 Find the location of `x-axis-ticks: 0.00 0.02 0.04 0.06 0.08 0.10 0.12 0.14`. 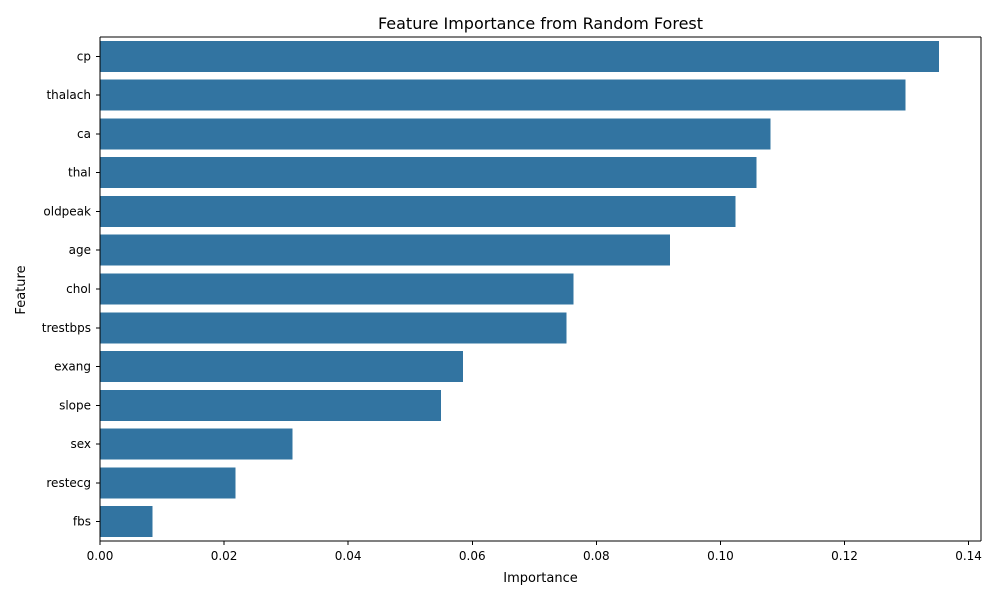

x-axis-ticks: 0.00 0.02 0.04 0.06 0.08 0.10 0.12 0.14 is located at coordinates (534, 552).